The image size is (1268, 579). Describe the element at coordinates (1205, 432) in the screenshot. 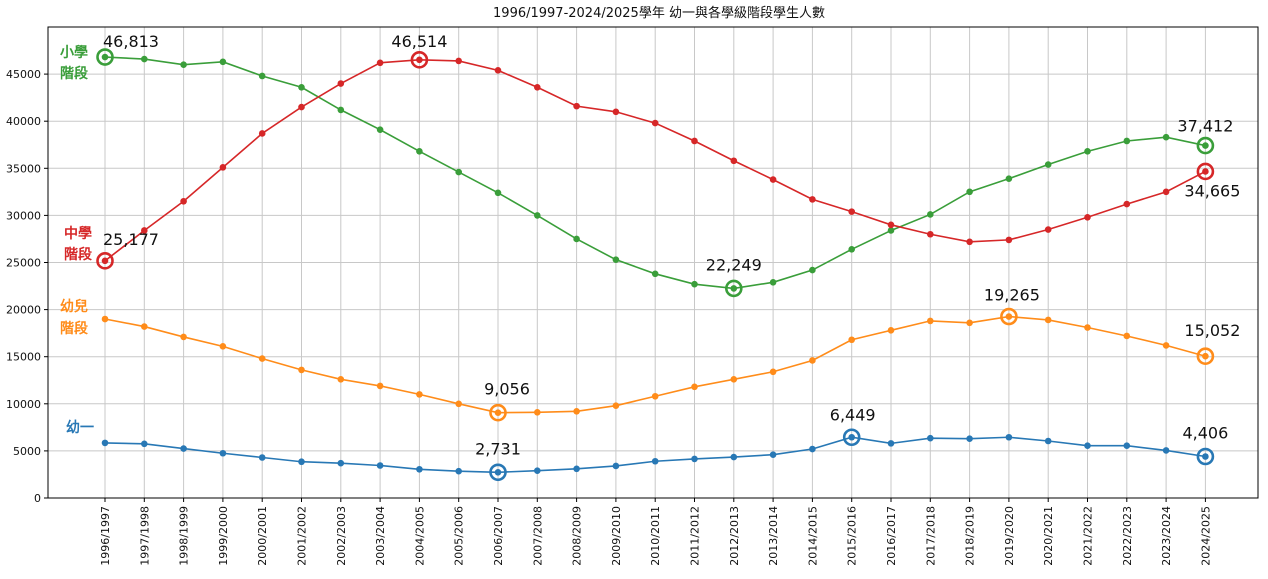

I see `data-label-k1: 4,406` at that location.